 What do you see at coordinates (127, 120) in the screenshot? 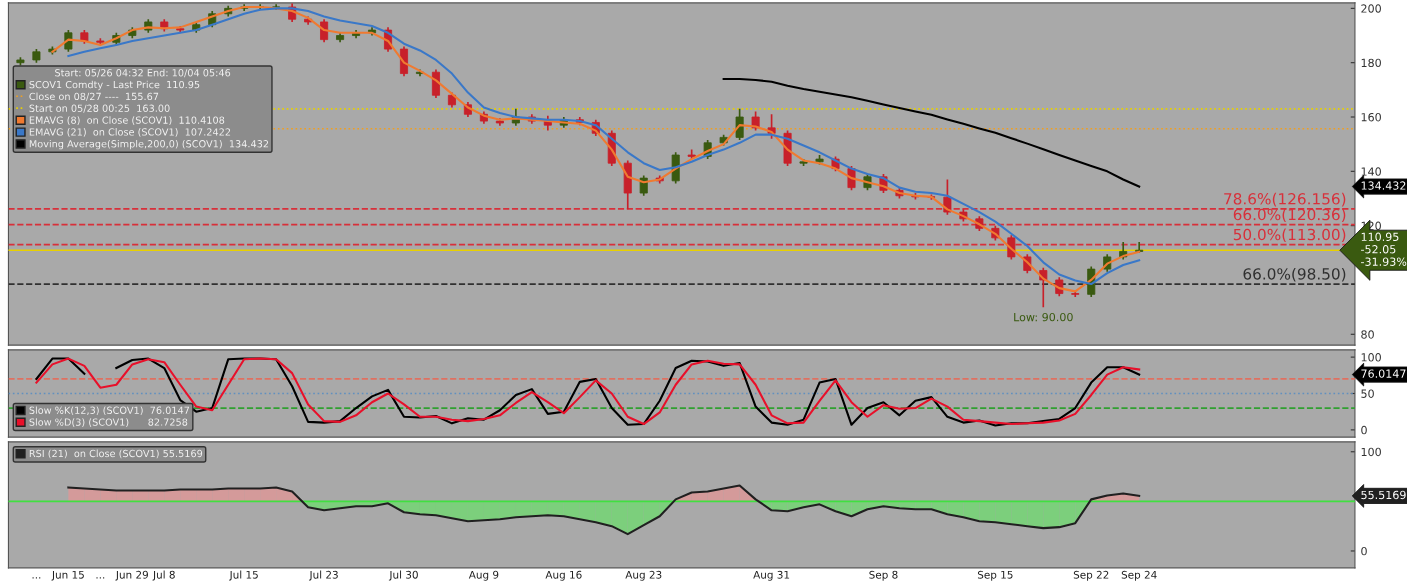
I see `legend-label: EMAVG (8) on Close (SCOV1) 110.4108` at bounding box center [127, 120].